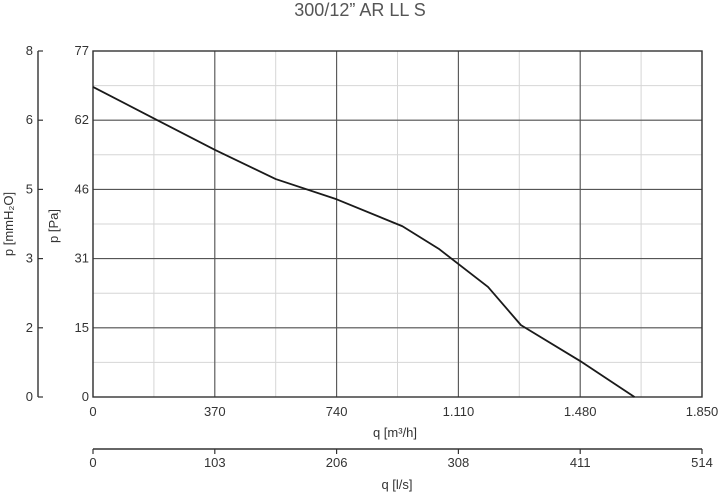 The image size is (720, 493). Describe the element at coordinates (359, 10) in the screenshot. I see `chart-title: 300/12” AR LL S` at that location.